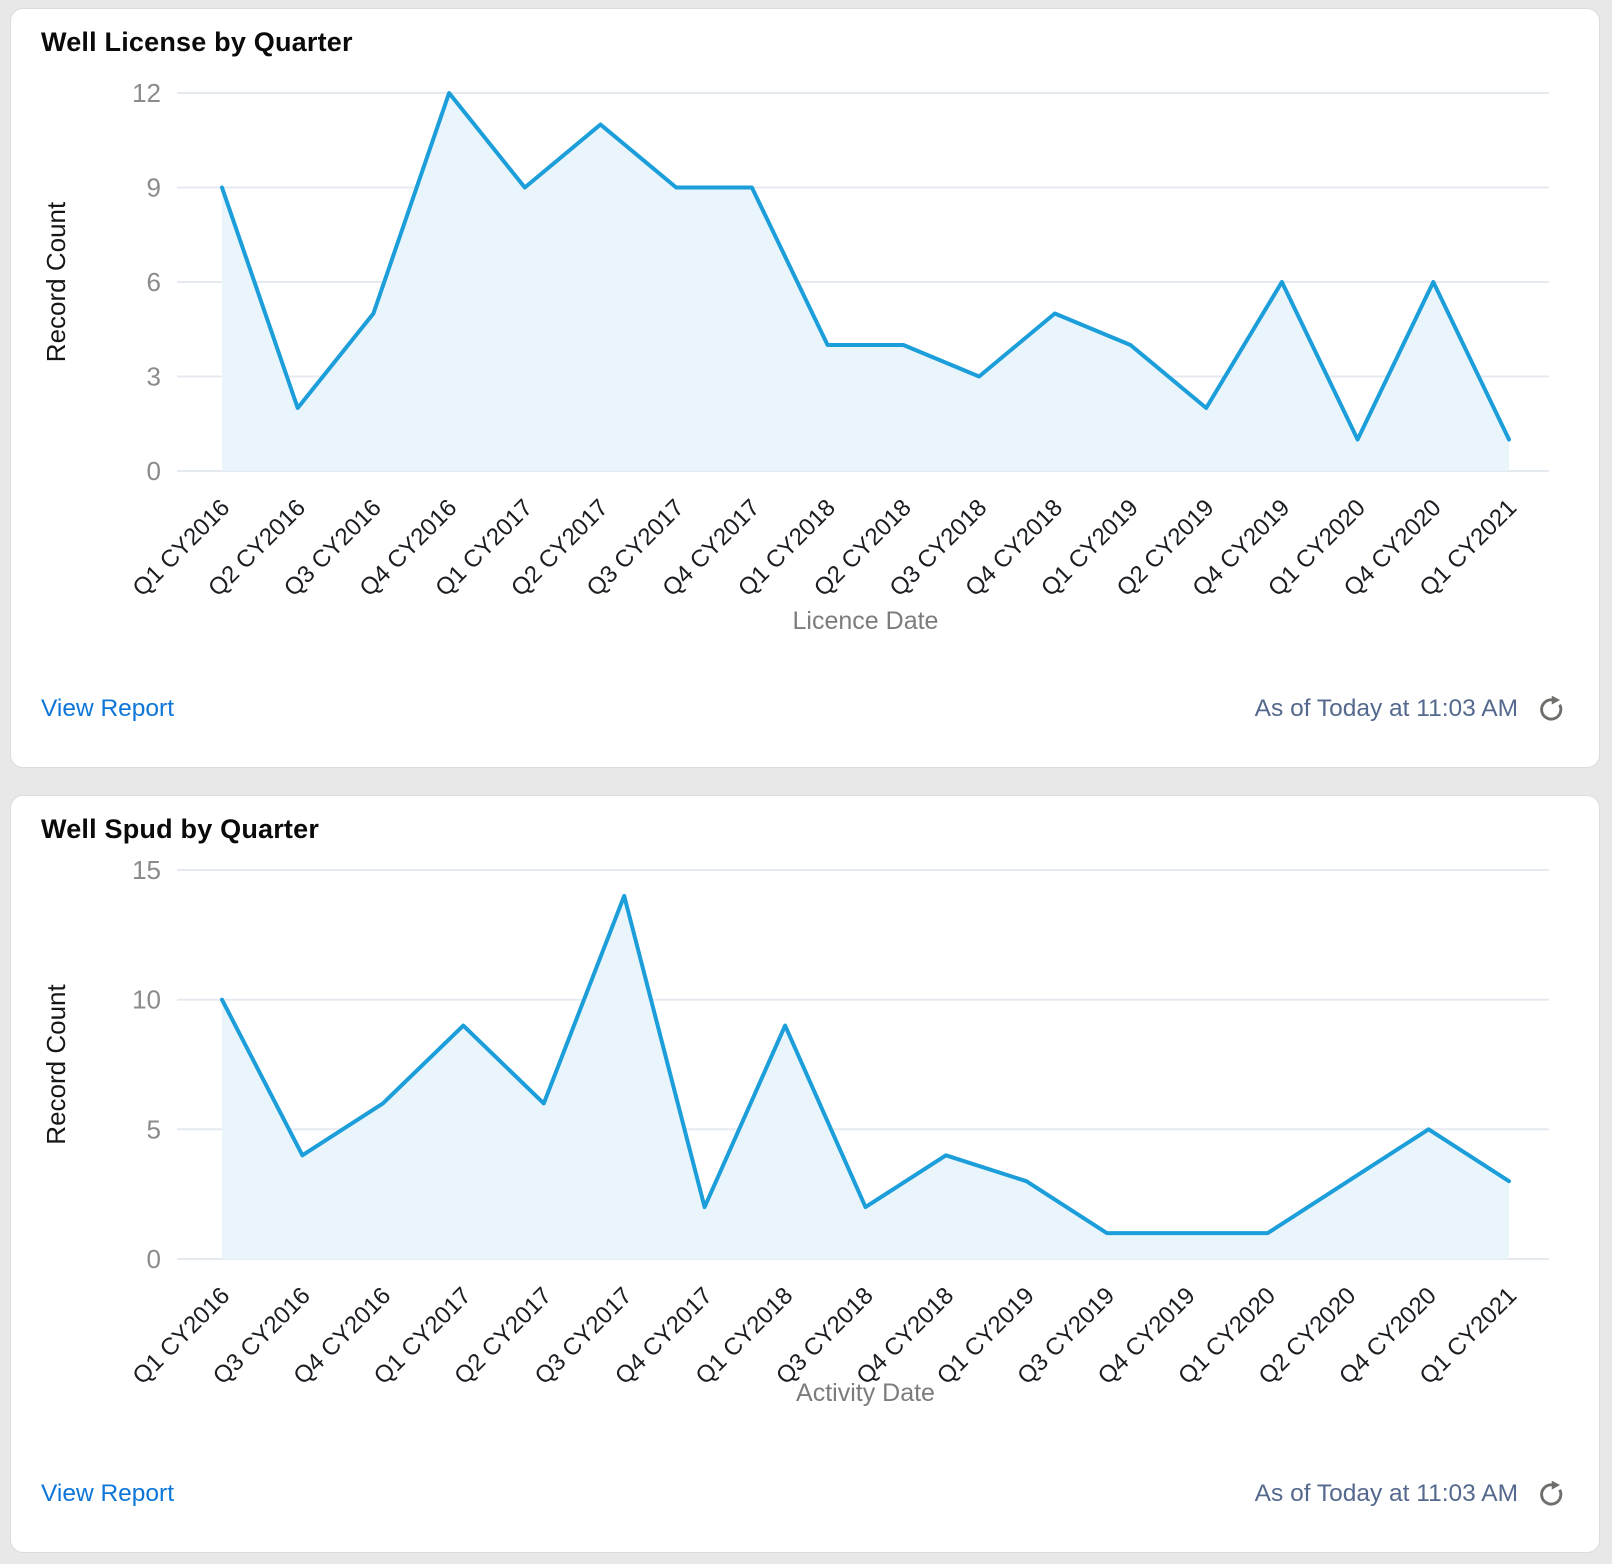 The image size is (1612, 1564). I want to click on chart-title: Well License by Quarter, so click(197, 42).